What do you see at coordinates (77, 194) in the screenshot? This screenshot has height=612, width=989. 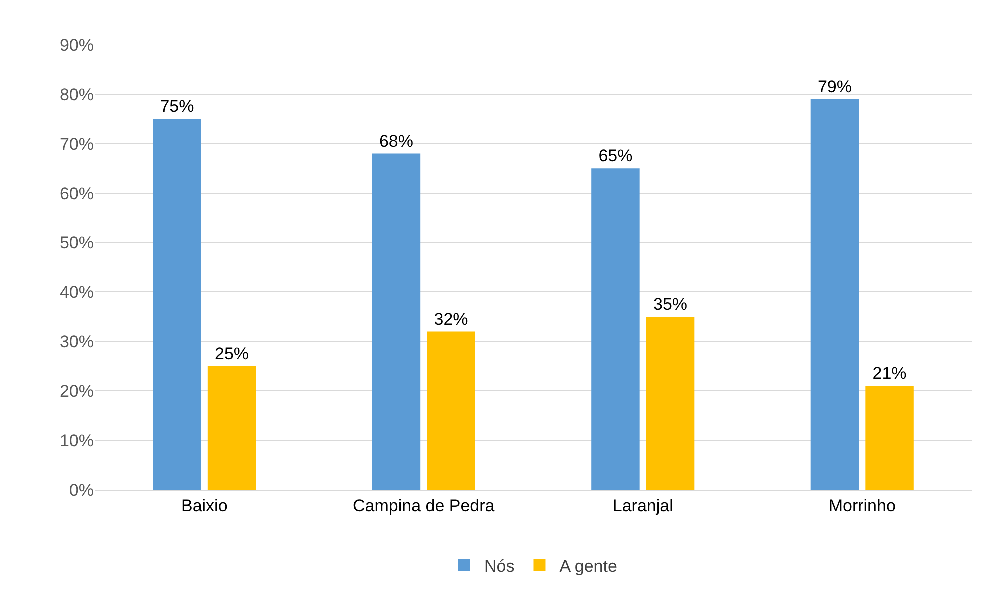 I see `y-tick-label: 60%` at bounding box center [77, 194].